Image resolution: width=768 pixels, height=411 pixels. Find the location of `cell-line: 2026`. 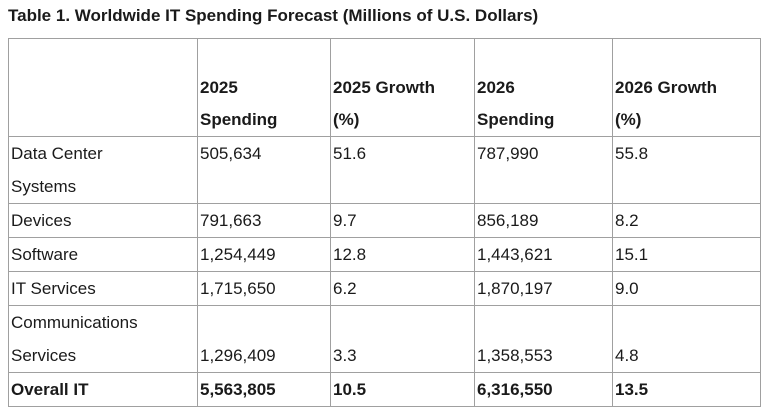

cell-line: 2026 is located at coordinates (496, 87).